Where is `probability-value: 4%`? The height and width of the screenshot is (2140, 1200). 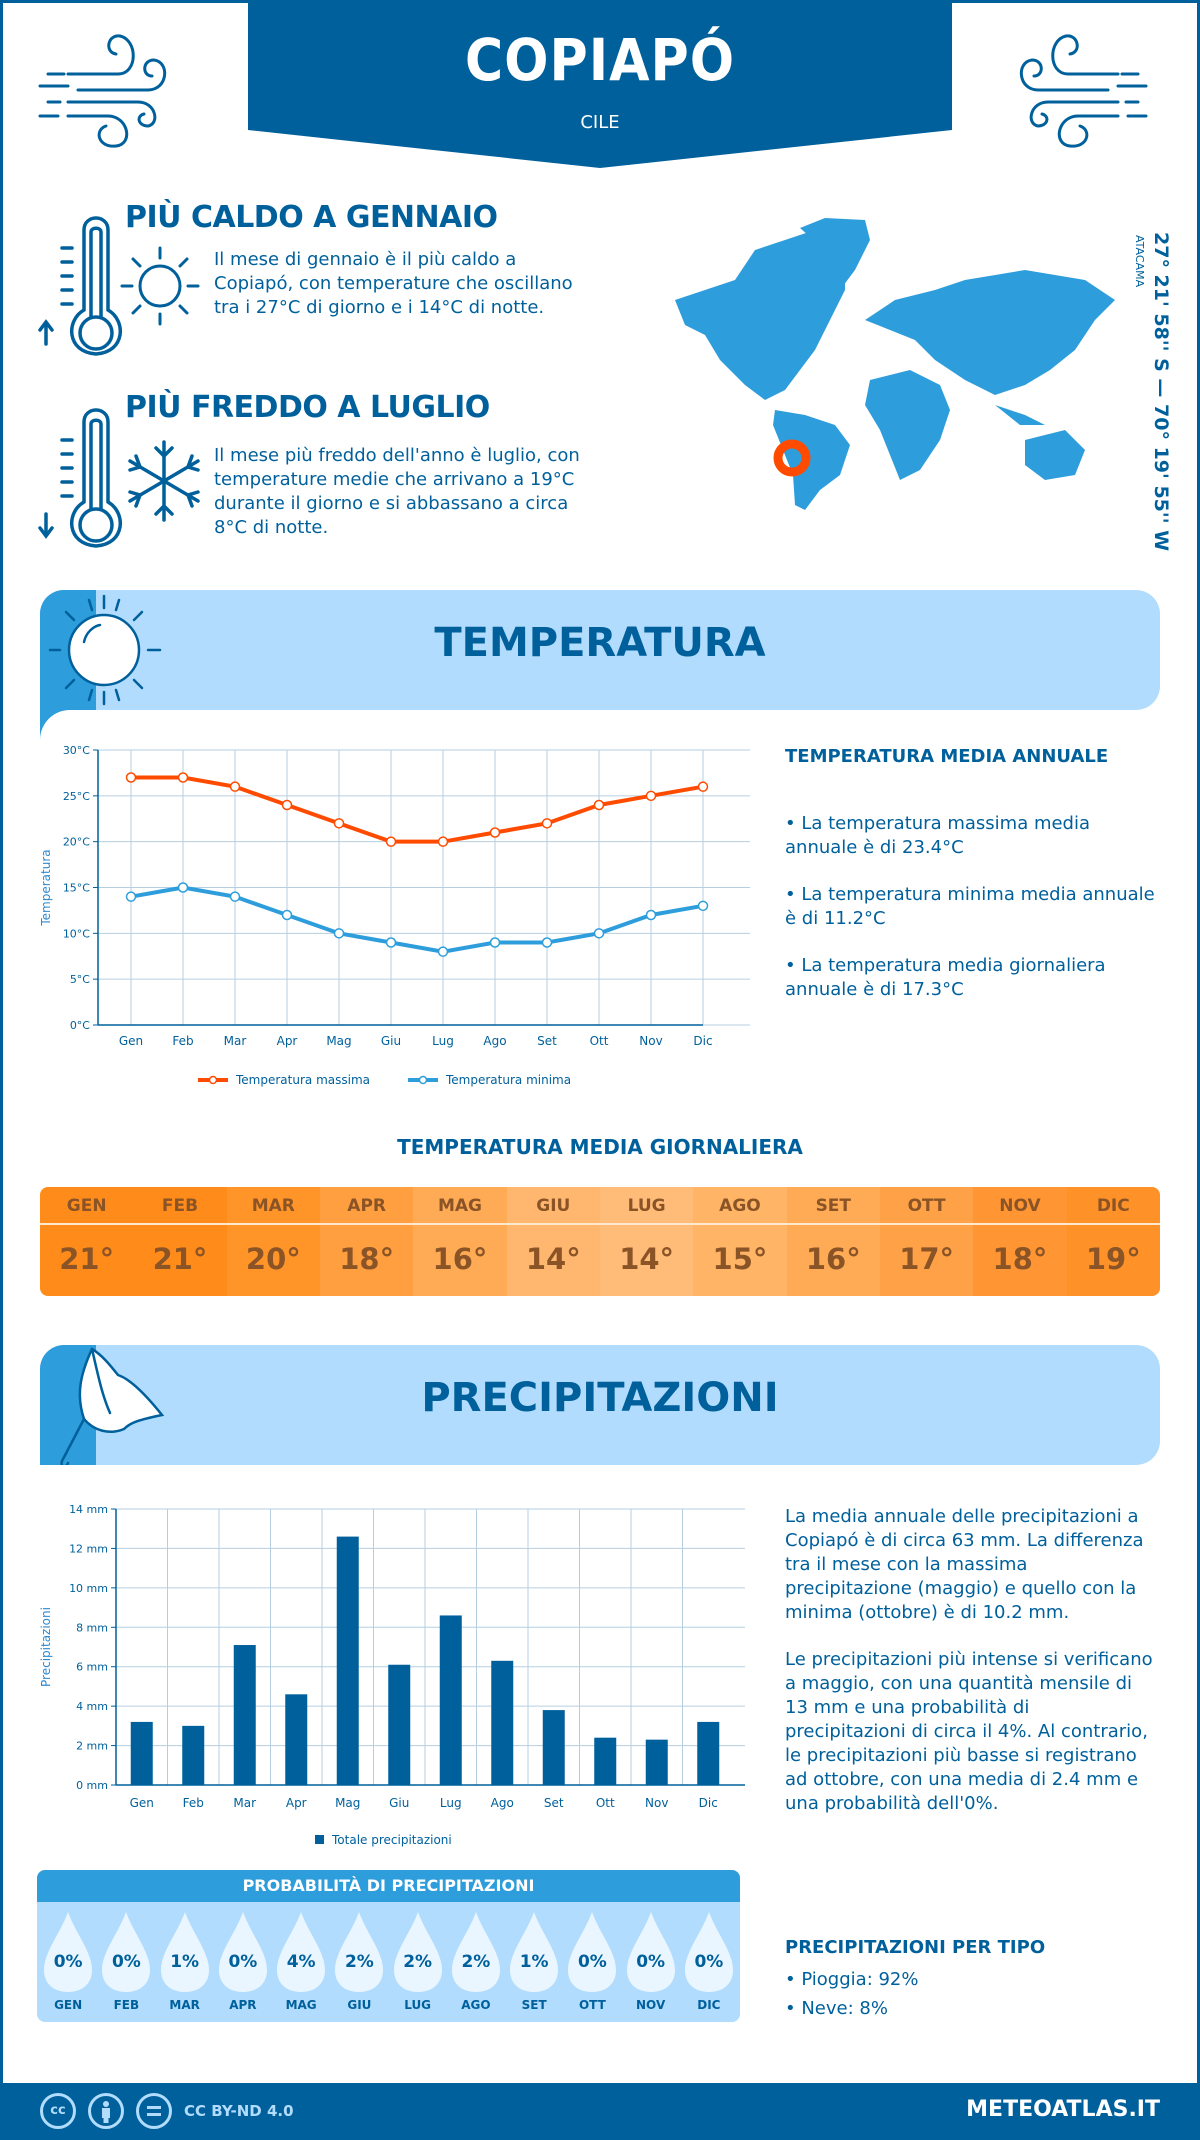 probability-value: 4% is located at coordinates (301, 1962).